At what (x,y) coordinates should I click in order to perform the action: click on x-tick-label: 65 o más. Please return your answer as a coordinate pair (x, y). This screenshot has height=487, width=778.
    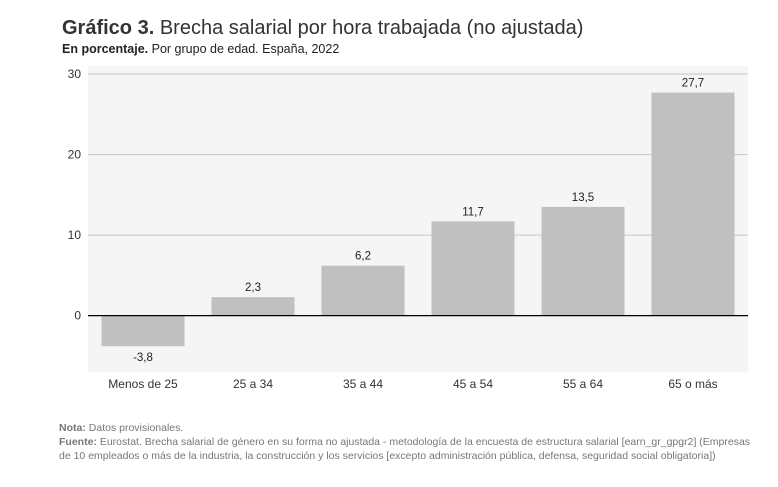
    Looking at the image, I should click on (692, 384).